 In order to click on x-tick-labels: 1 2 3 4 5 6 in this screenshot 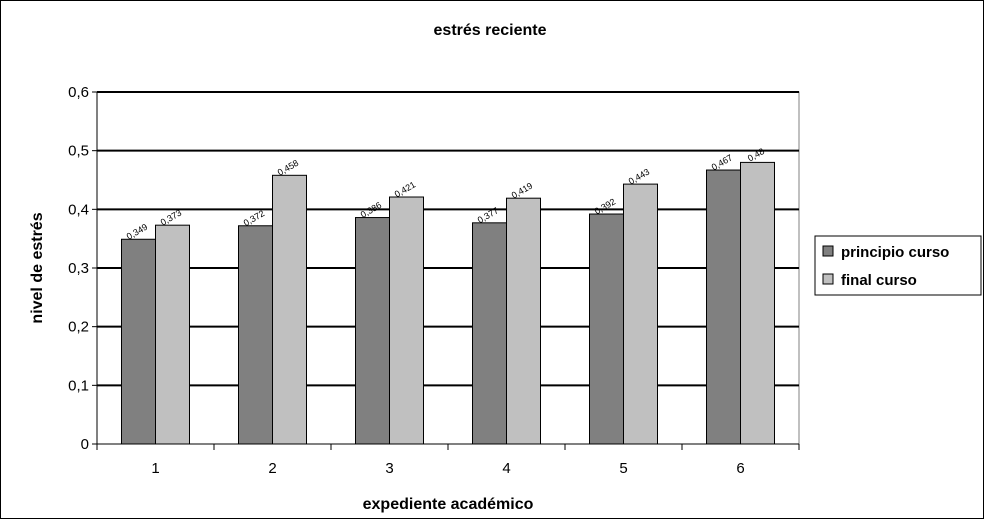, I will do `click(447, 468)`.